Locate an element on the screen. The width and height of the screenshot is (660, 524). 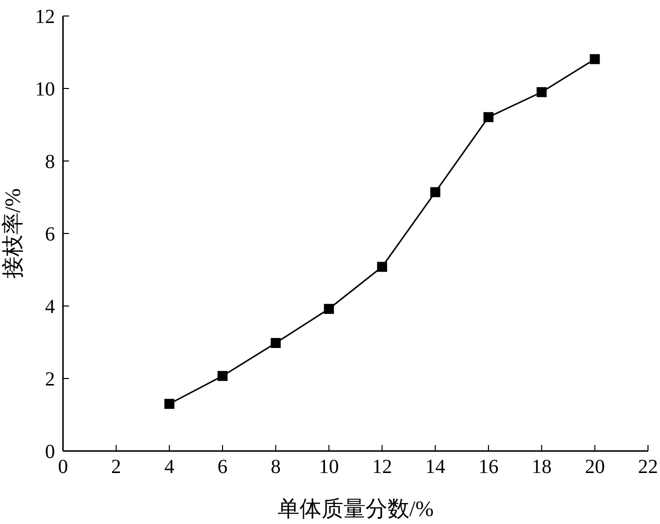
x-tick-label: 16 is located at coordinates (488, 467).